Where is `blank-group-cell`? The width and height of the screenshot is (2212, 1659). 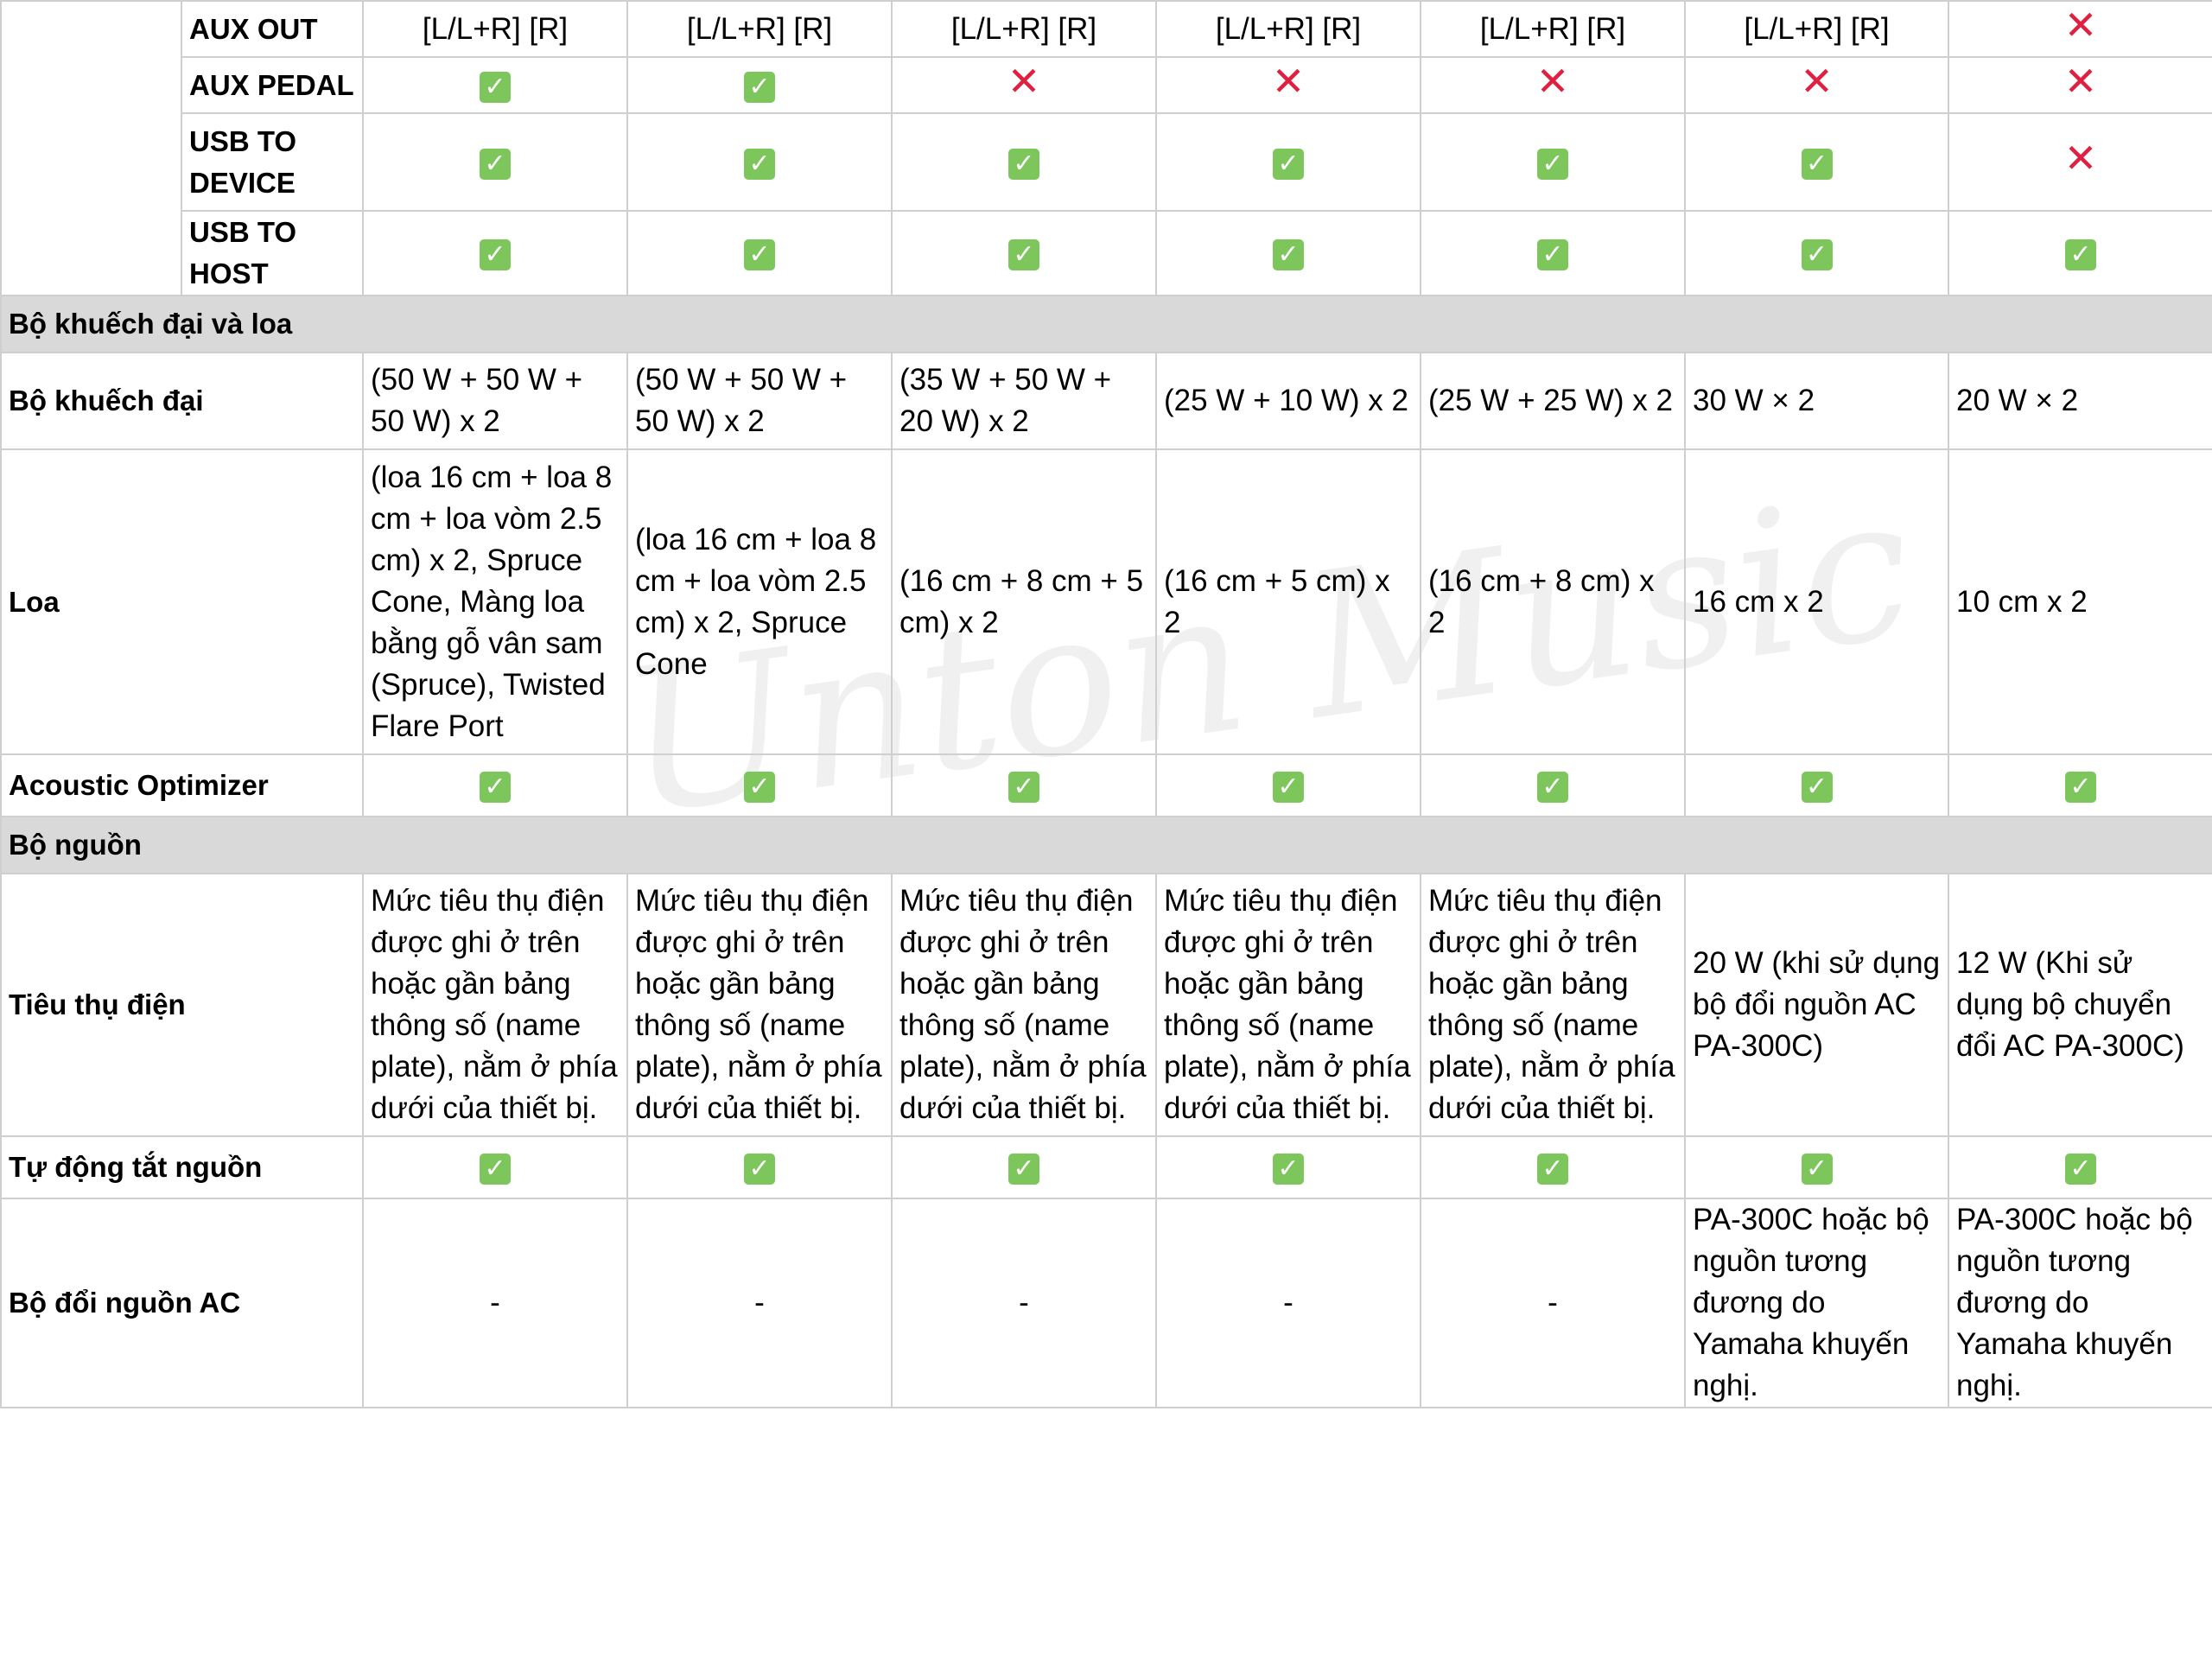 blank-group-cell is located at coordinates (91, 148).